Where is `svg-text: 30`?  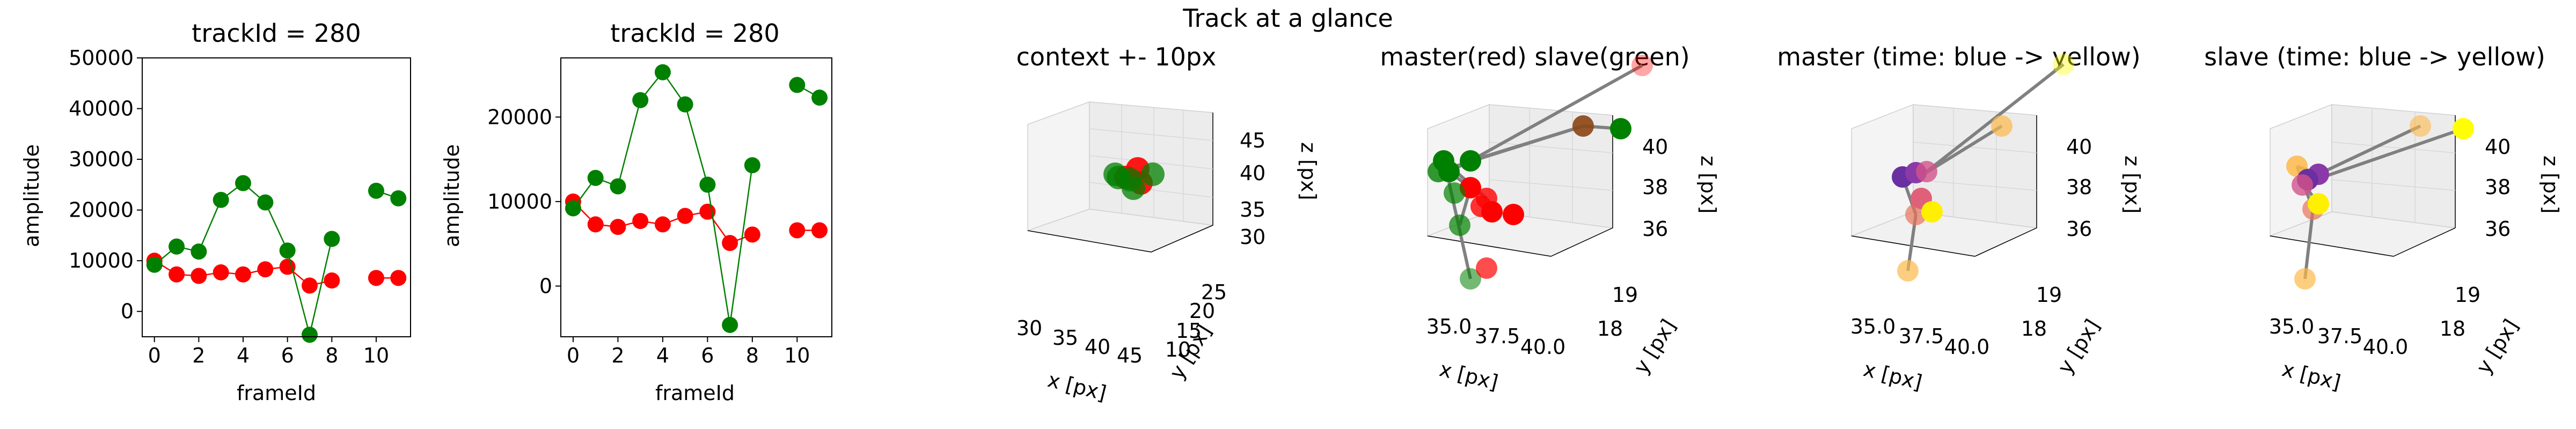 svg-text: 30 is located at coordinates (1029, 328).